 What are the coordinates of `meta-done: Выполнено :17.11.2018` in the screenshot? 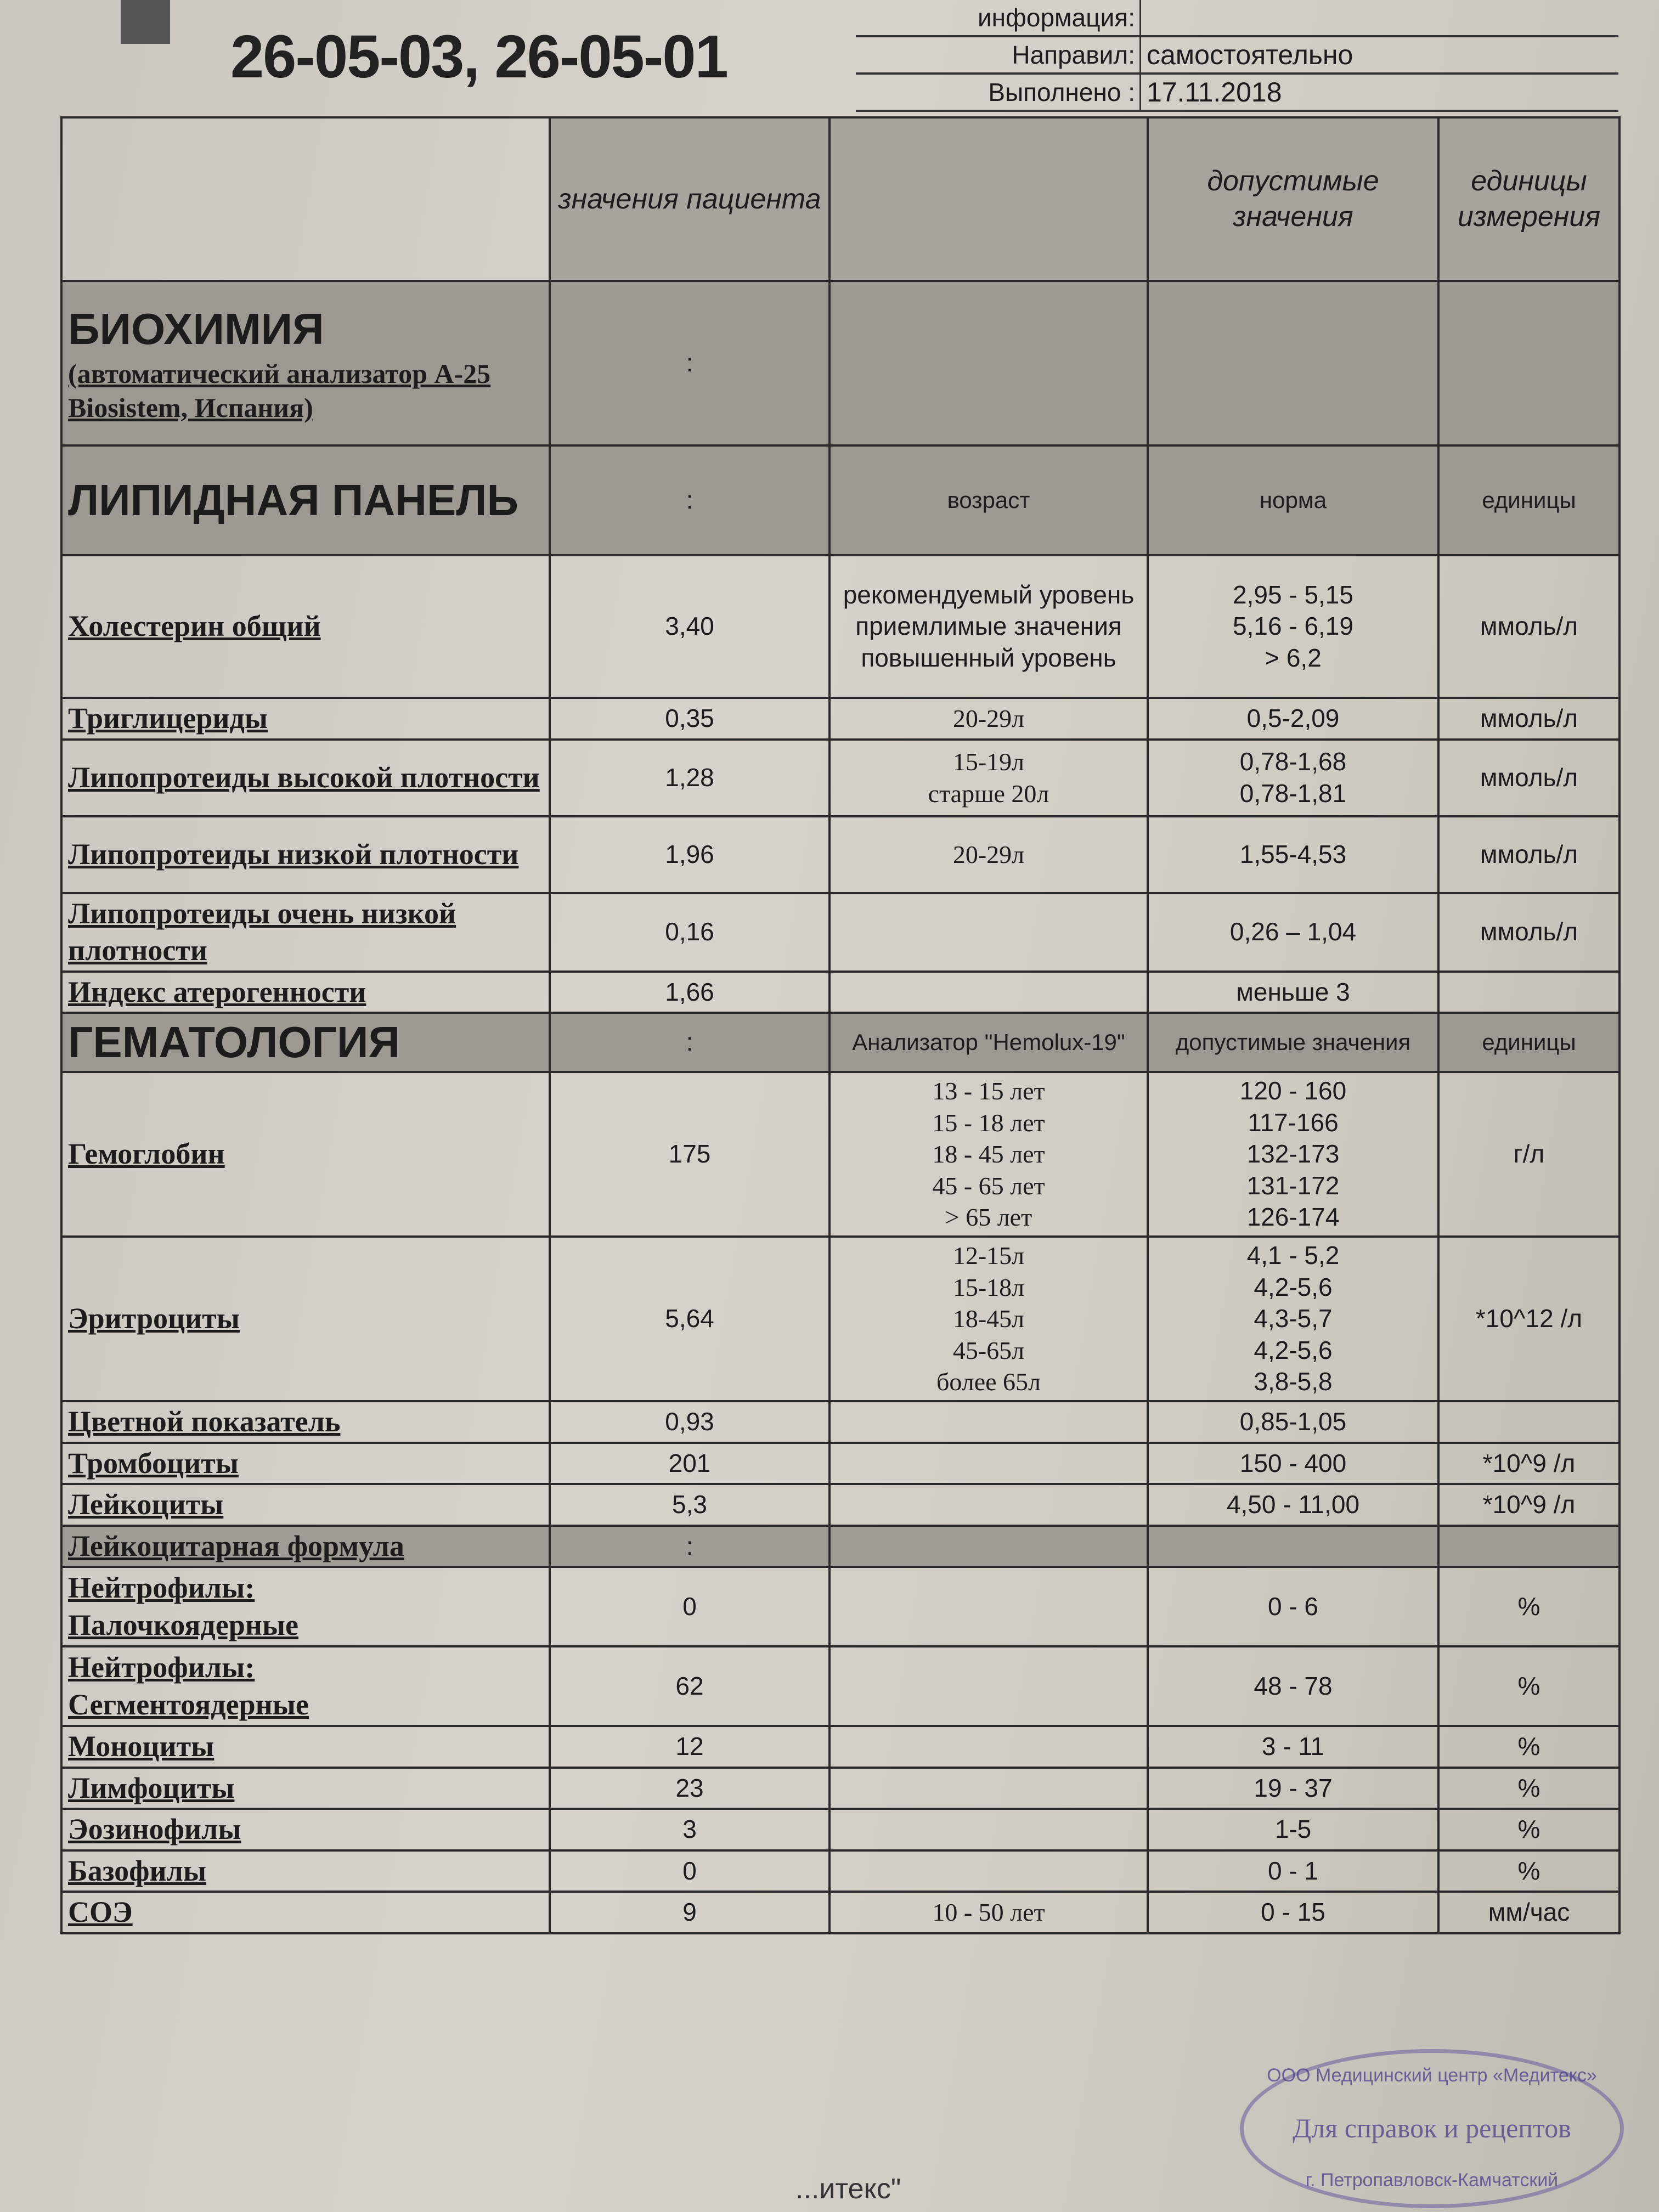 It's located at (1237, 93).